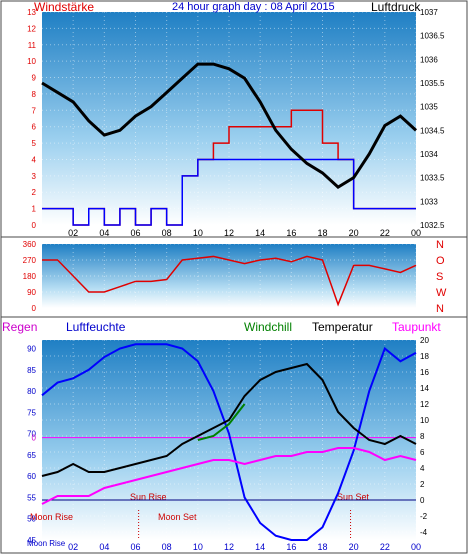 The width and height of the screenshot is (470, 560). What do you see at coordinates (424, 532) in the screenshot?
I see `temperature-tick-label: -4` at bounding box center [424, 532].